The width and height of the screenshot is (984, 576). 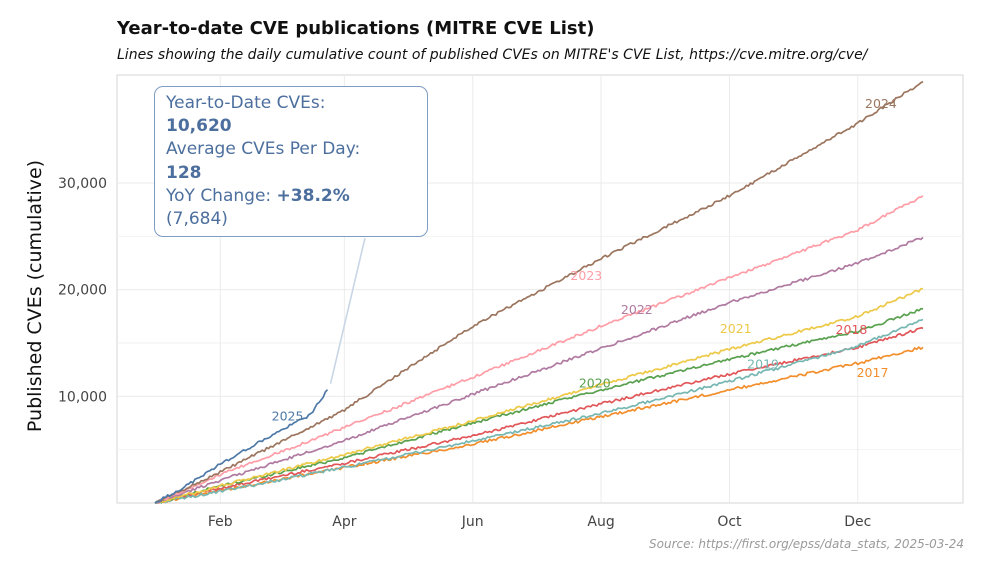 I want to click on x-tick-label: Oct, so click(x=729, y=522).